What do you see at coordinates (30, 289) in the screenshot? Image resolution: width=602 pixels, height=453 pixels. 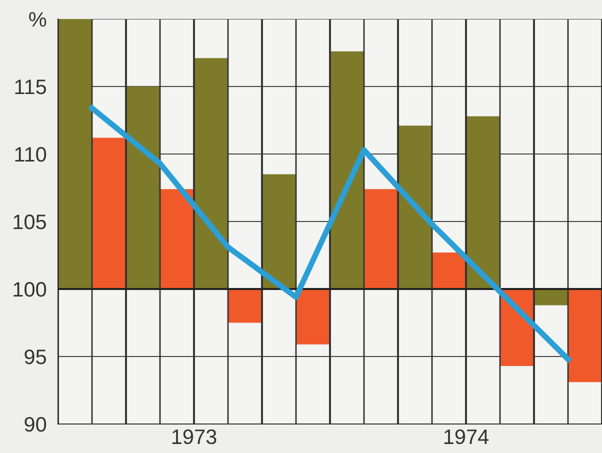 I see `y-tick-label: 100` at bounding box center [30, 289].